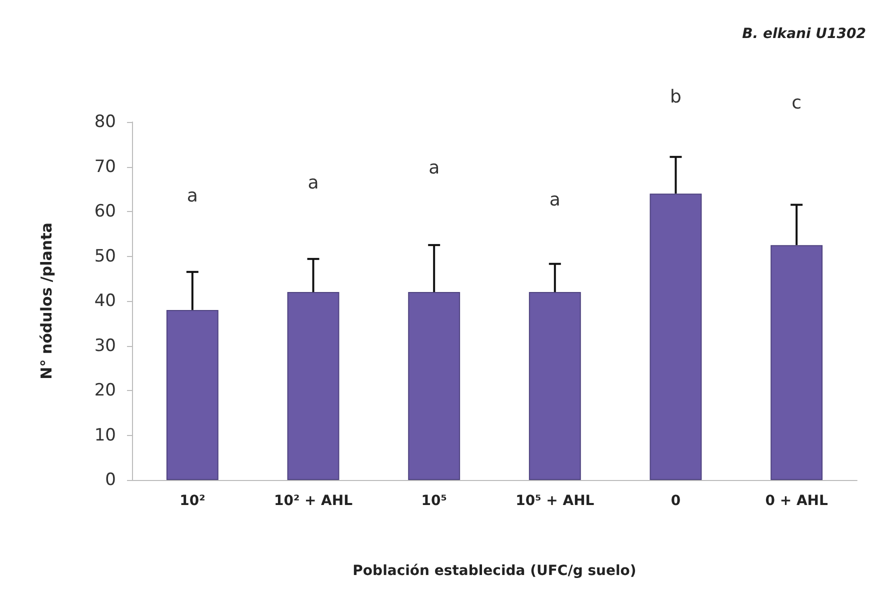  Describe the element at coordinates (804, 34) in the screenshot. I see `chart-title: B. elkani U1302` at that location.